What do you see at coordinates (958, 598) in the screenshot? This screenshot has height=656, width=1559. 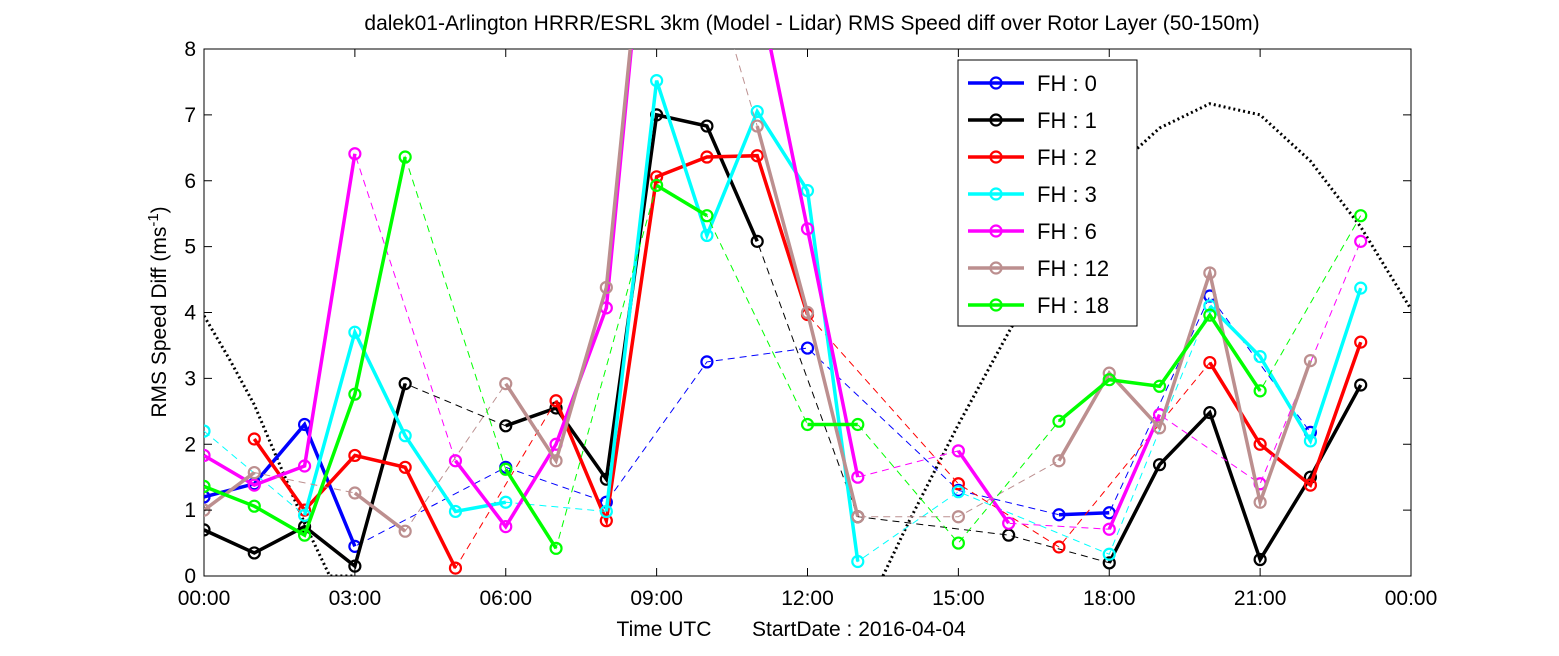 I see `x-tick-label: 15:00` at bounding box center [958, 598].